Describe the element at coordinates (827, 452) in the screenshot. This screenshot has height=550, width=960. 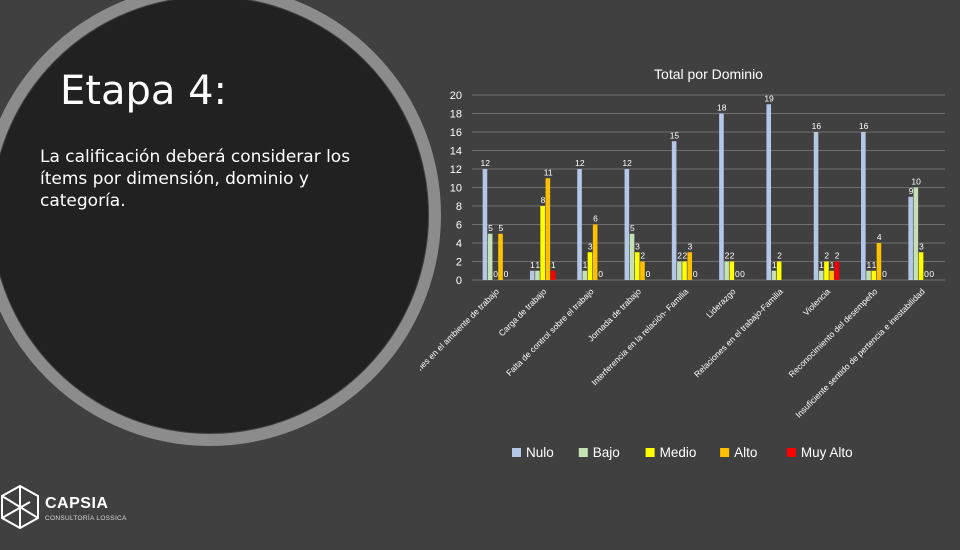
I see `legend-label: Muy Alto` at that location.